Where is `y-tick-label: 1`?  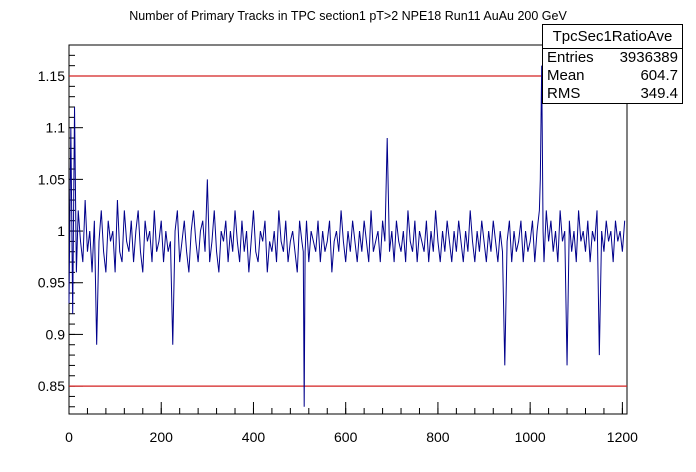
y-tick-label: 1 is located at coordinates (61, 231).